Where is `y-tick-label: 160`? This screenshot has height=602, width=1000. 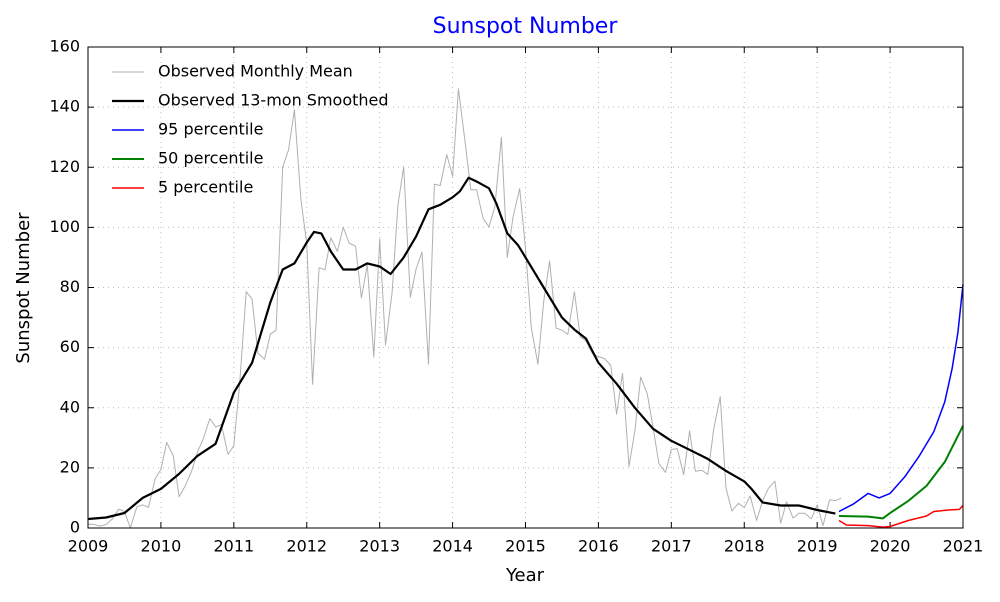 y-tick-label: 160 is located at coordinates (64, 46).